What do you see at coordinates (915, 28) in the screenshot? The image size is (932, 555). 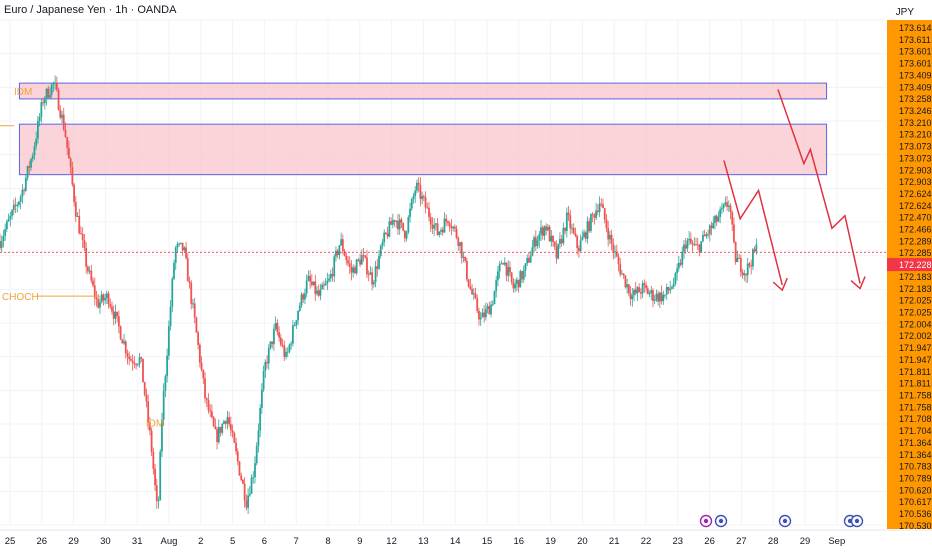 I see `price-axis-label: 173.614` at bounding box center [915, 28].